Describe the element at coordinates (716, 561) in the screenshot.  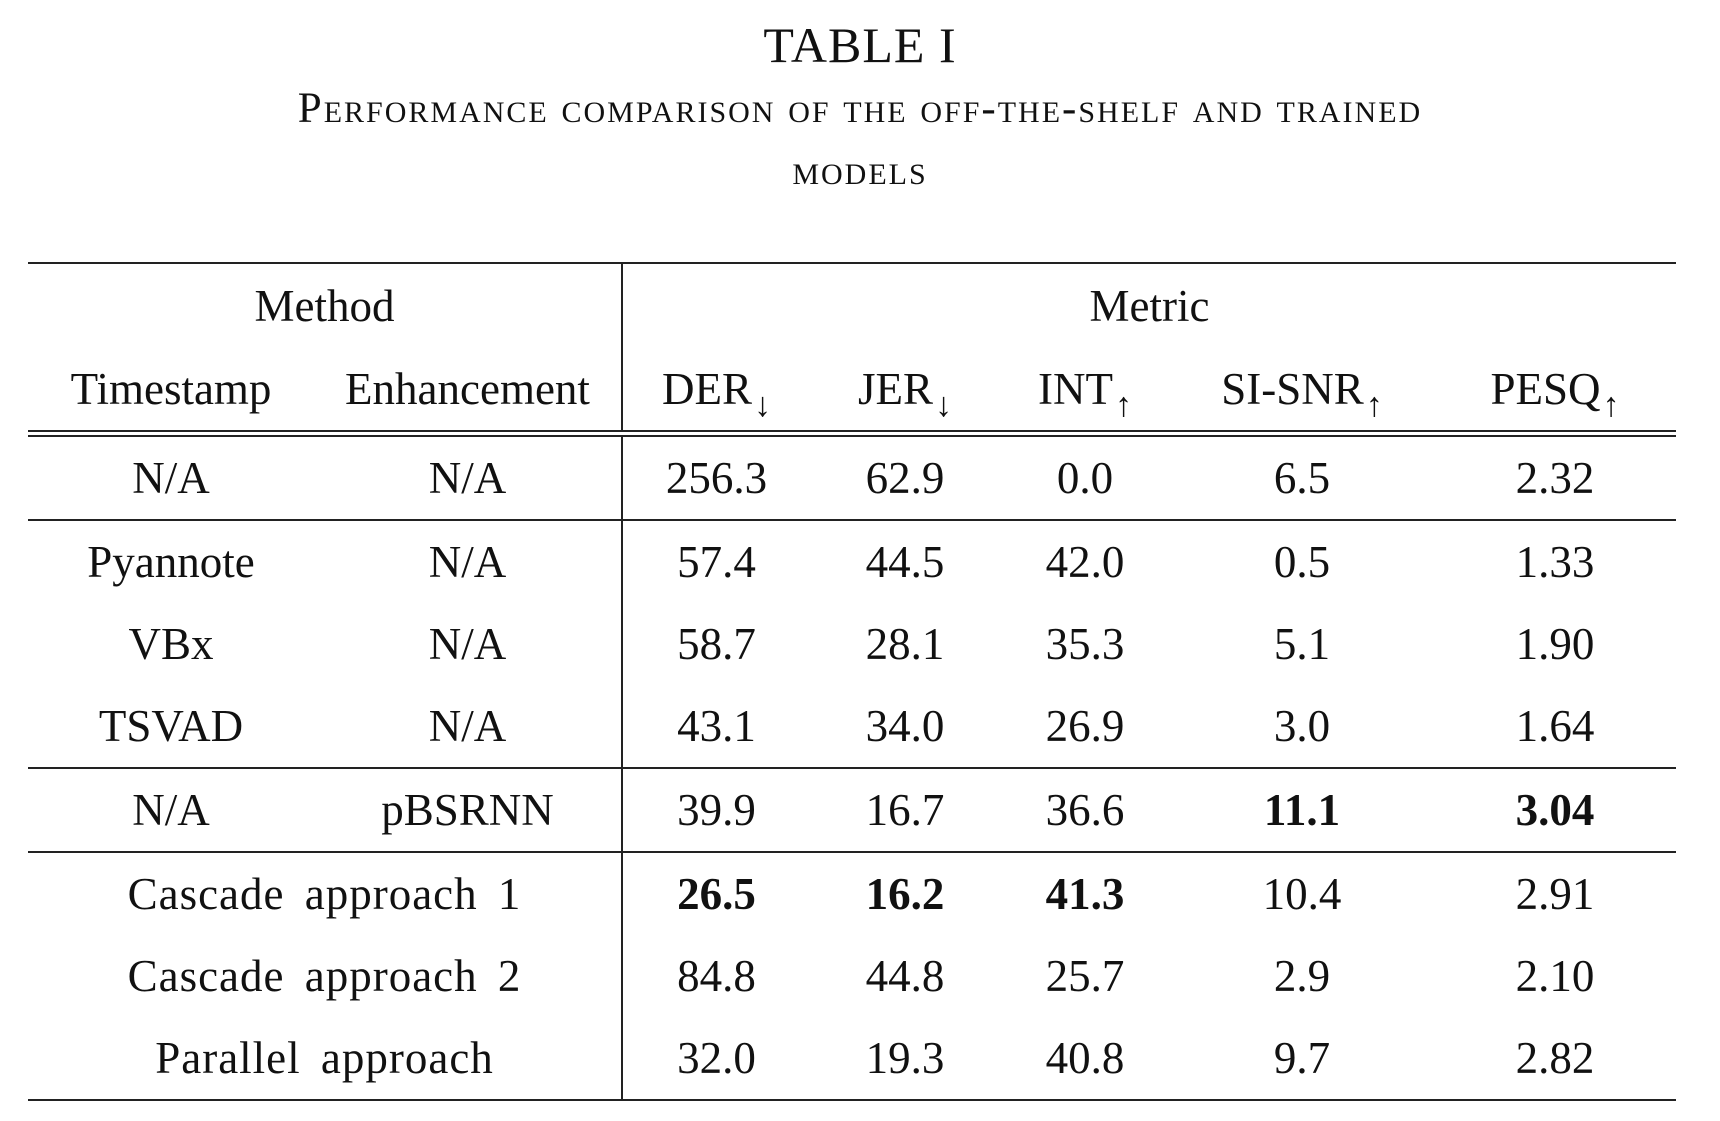
I see `der-cell: 57.4` at that location.